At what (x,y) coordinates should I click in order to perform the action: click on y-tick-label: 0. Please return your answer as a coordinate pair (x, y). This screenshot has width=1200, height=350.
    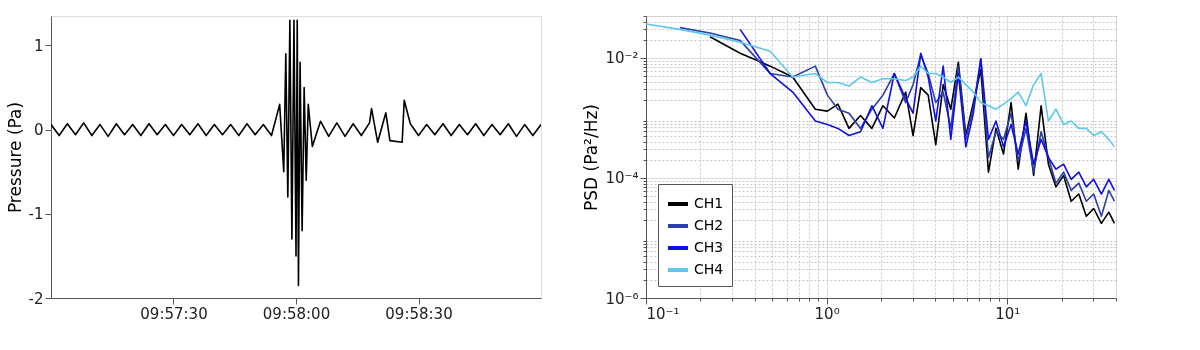
    Looking at the image, I should click on (38, 130).